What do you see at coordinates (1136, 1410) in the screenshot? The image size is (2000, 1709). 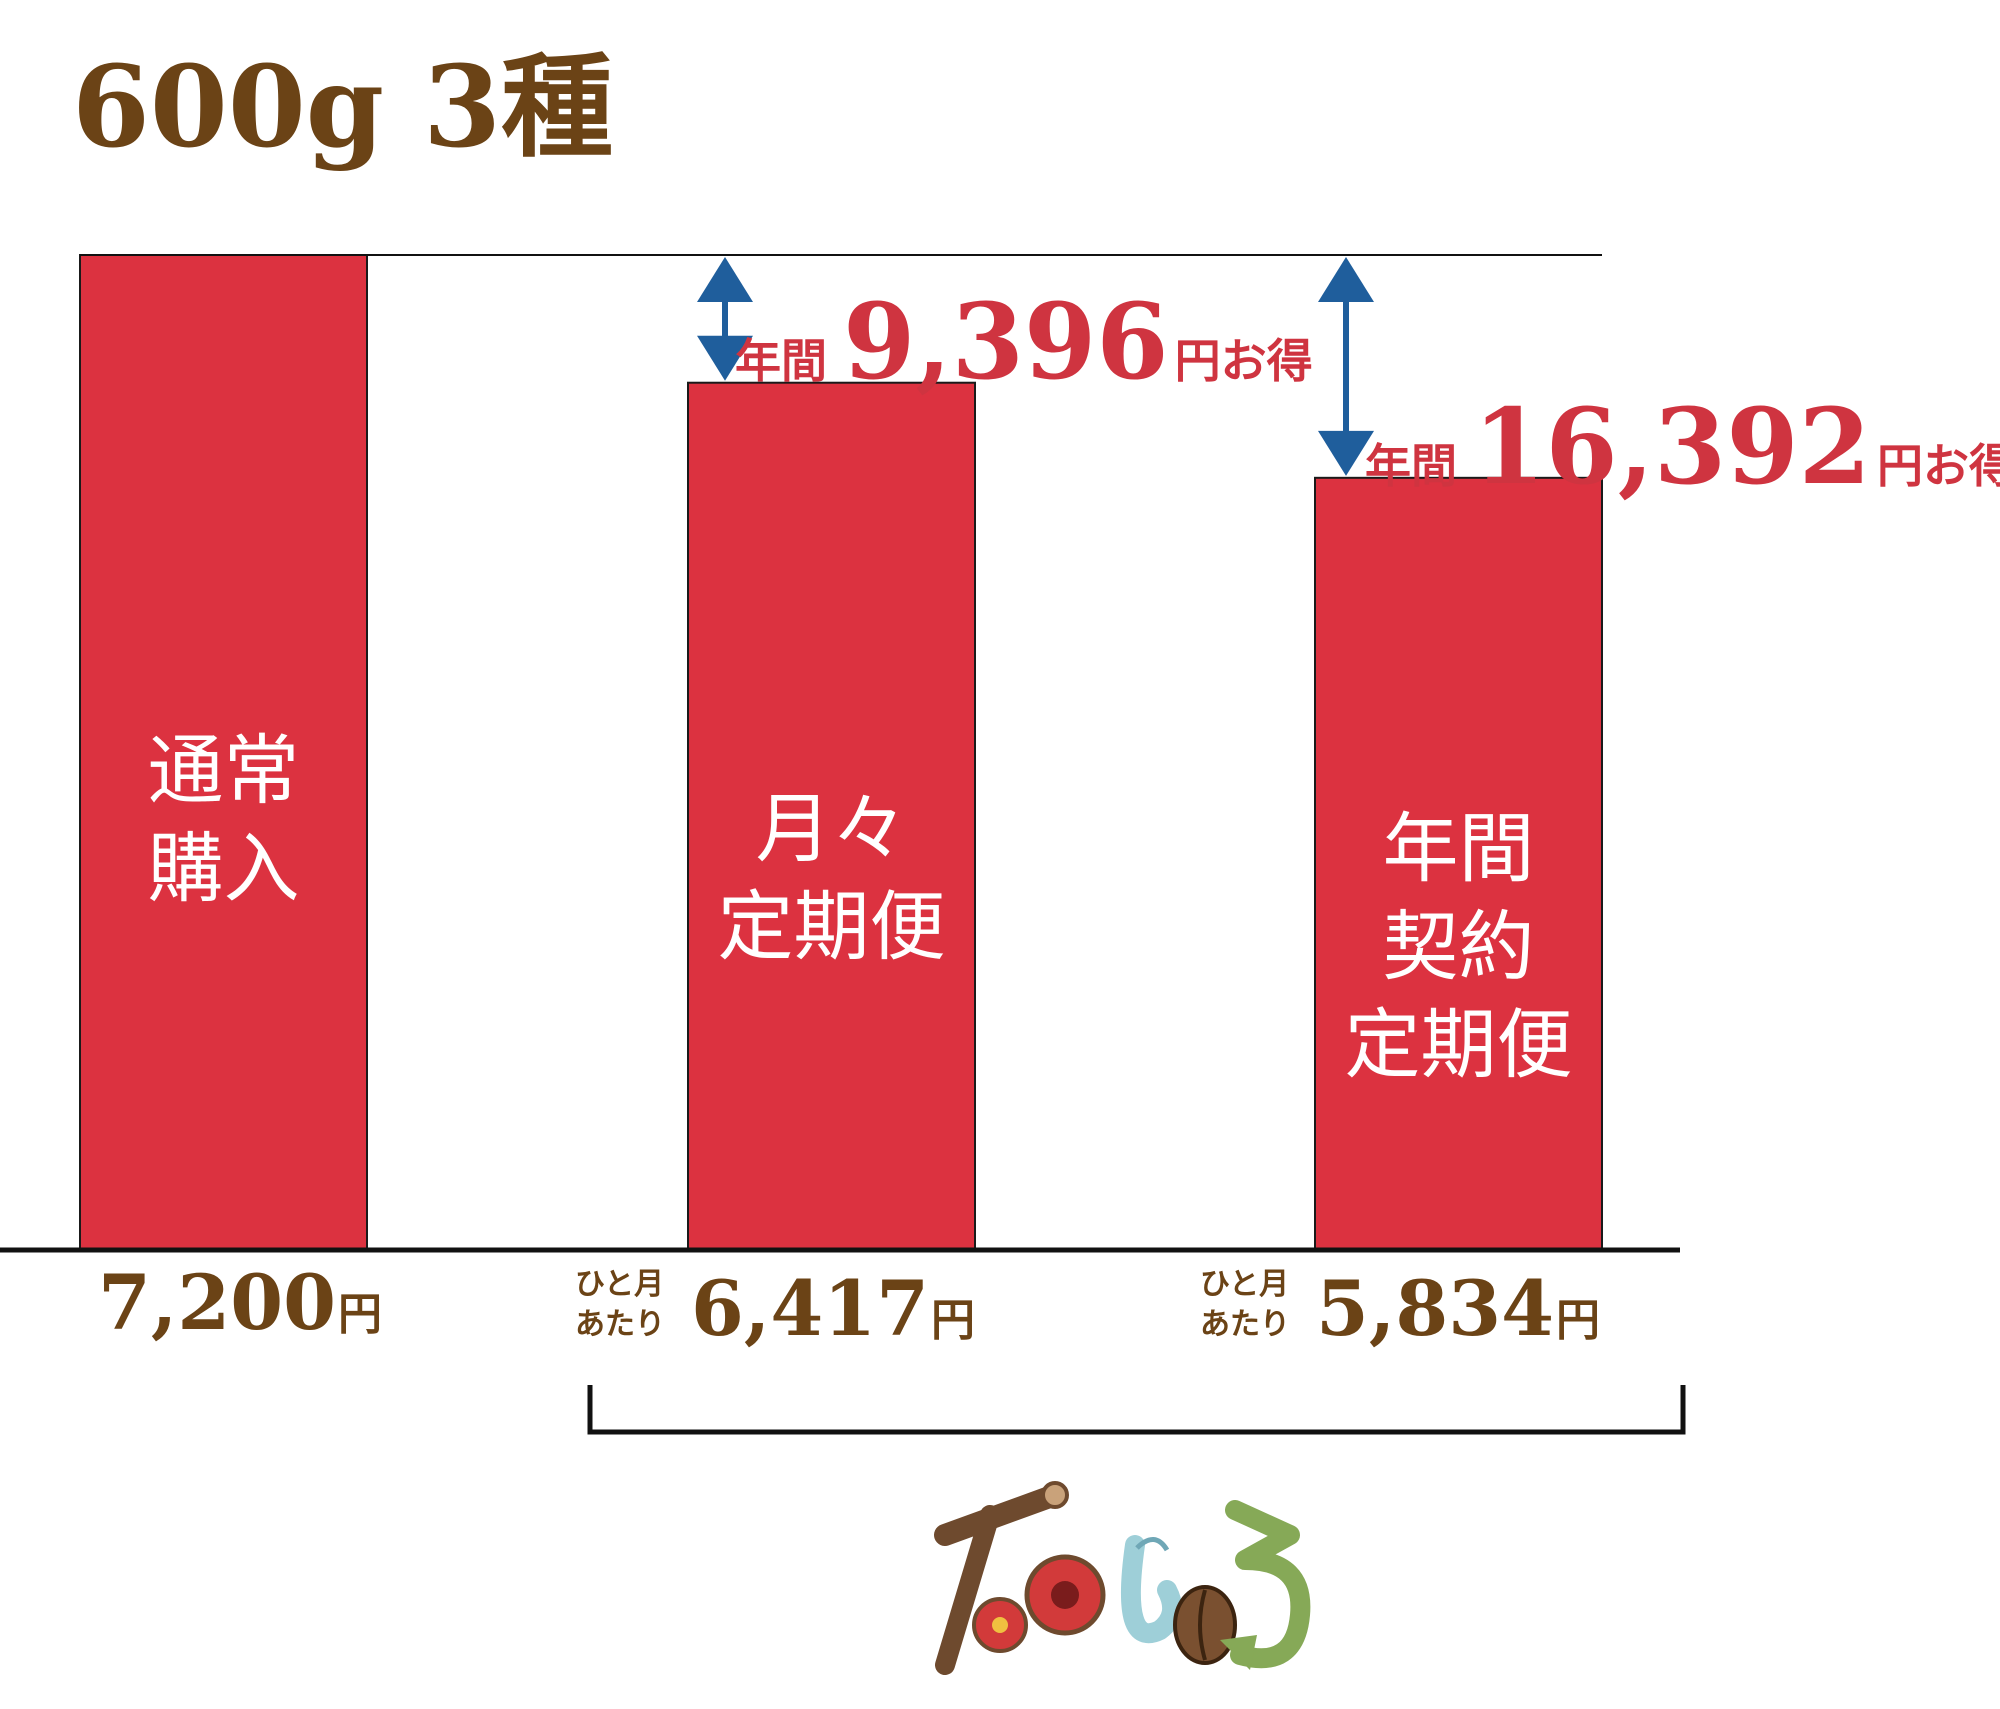 I see `subscription-bracket` at bounding box center [1136, 1410].